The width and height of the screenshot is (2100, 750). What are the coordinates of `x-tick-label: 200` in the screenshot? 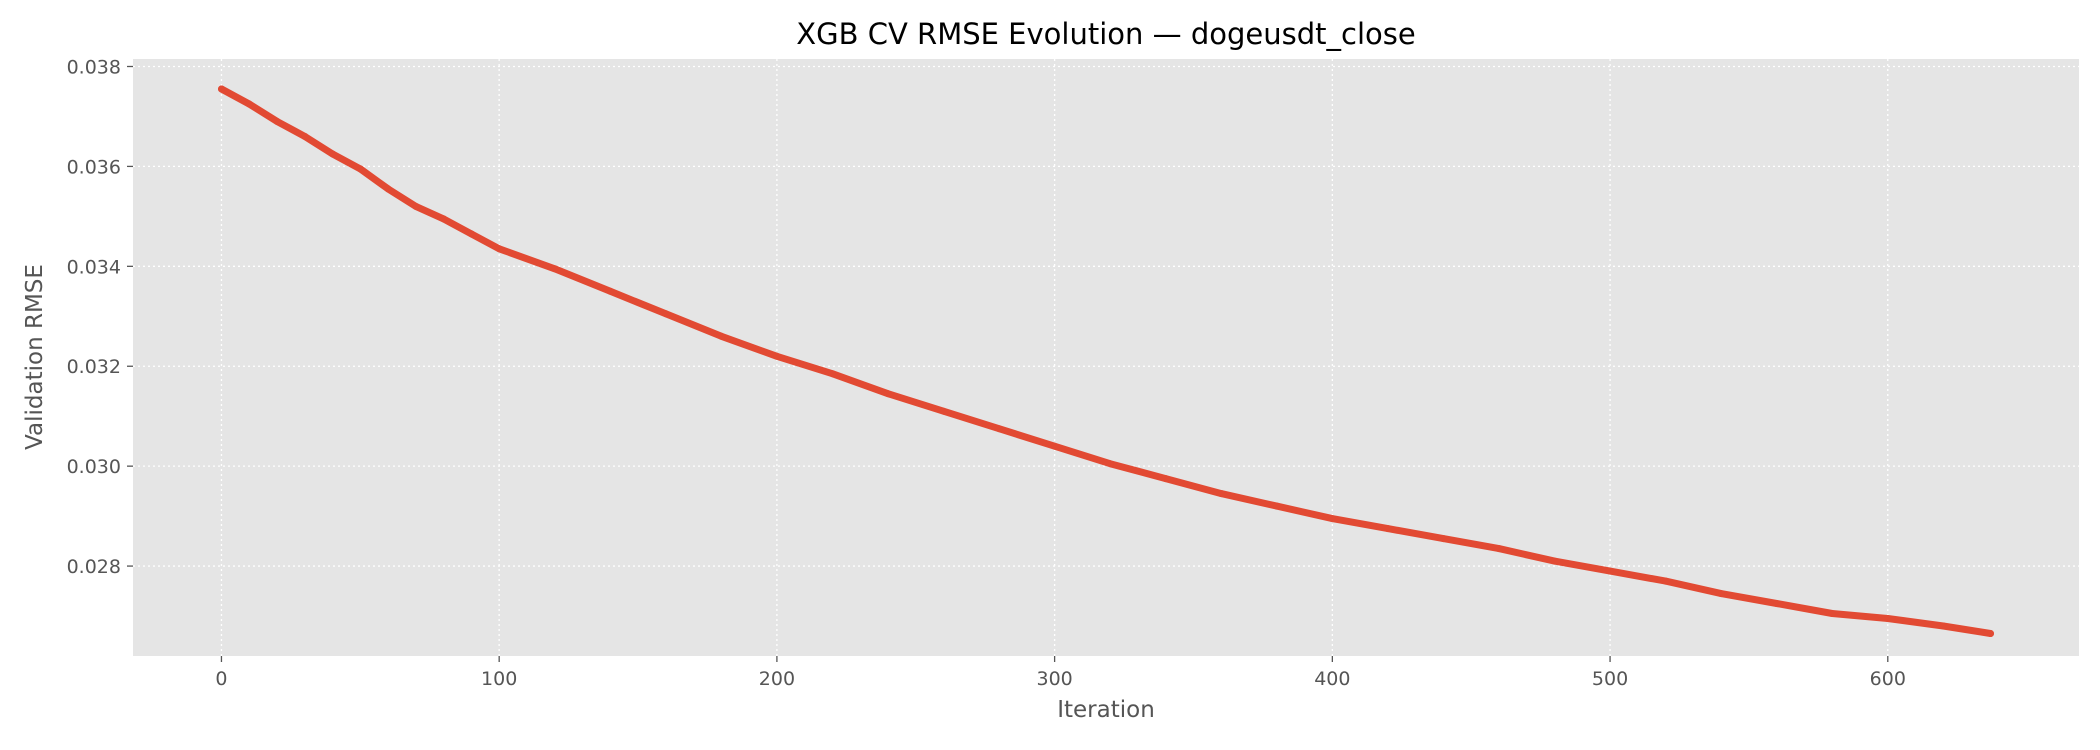 It's located at (777, 679).